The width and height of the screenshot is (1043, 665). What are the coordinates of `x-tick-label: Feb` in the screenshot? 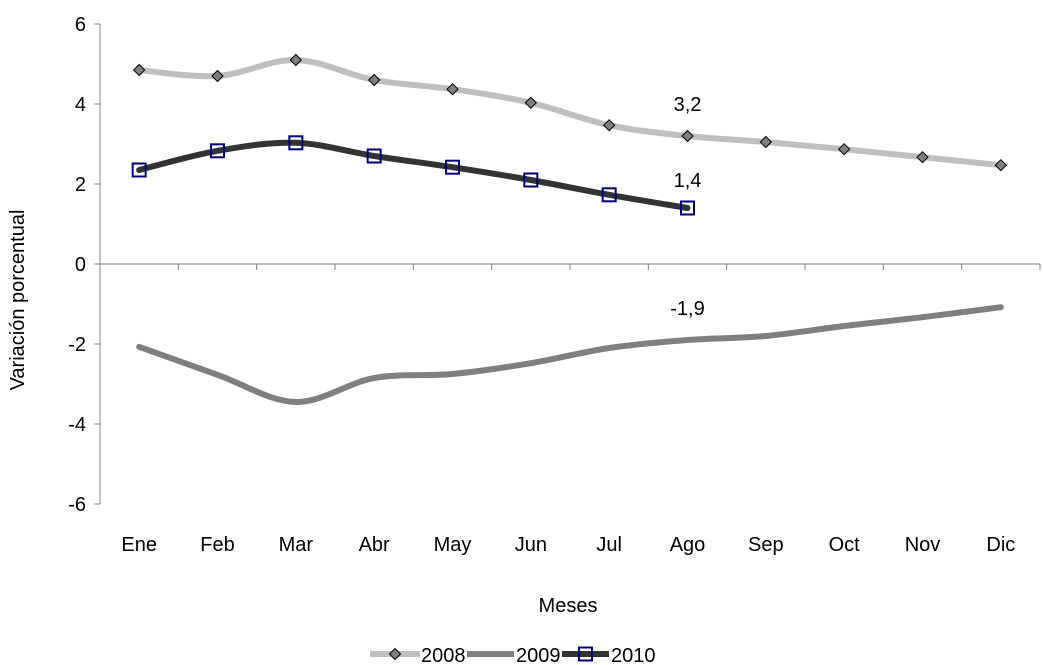 It's located at (217, 545).